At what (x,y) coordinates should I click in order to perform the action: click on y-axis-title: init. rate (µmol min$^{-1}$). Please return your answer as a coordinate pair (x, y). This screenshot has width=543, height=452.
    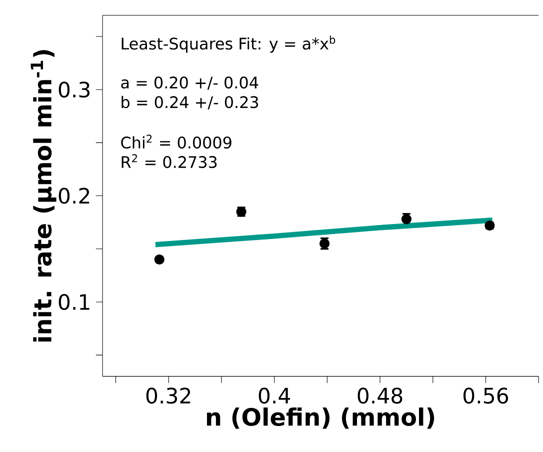
    Looking at the image, I should click on (43, 196).